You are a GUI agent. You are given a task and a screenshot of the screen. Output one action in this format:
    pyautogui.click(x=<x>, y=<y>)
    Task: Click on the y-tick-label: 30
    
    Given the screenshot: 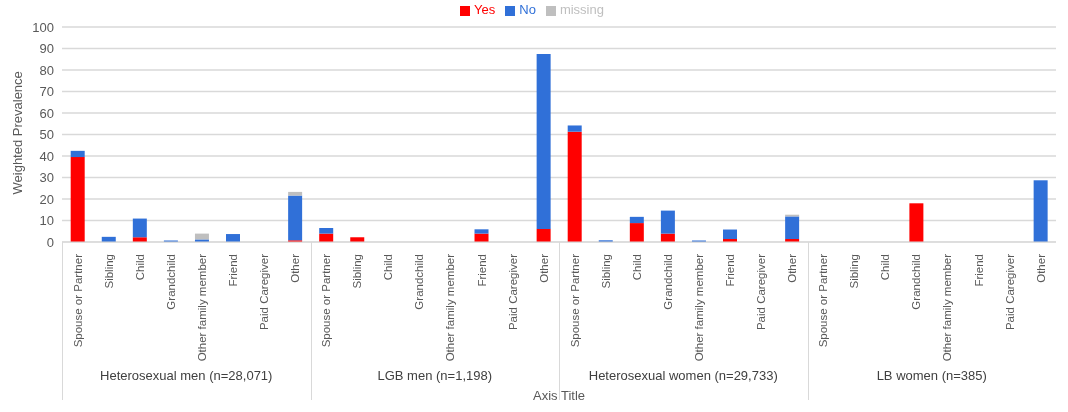 What is the action you would take?
    pyautogui.click(x=46, y=178)
    